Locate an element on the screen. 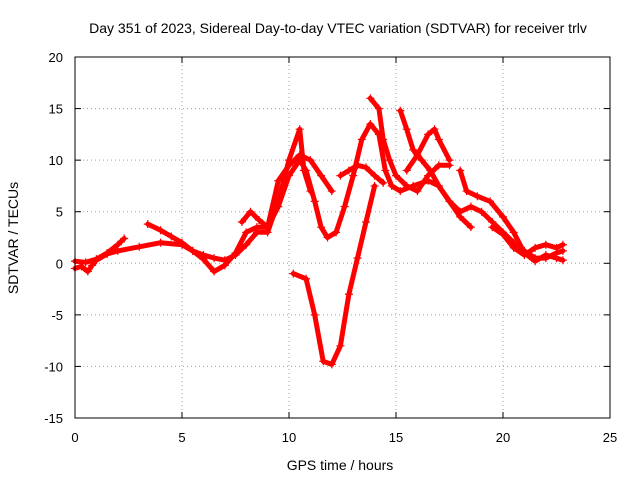  y-tick-label: 0 is located at coordinates (59, 263).